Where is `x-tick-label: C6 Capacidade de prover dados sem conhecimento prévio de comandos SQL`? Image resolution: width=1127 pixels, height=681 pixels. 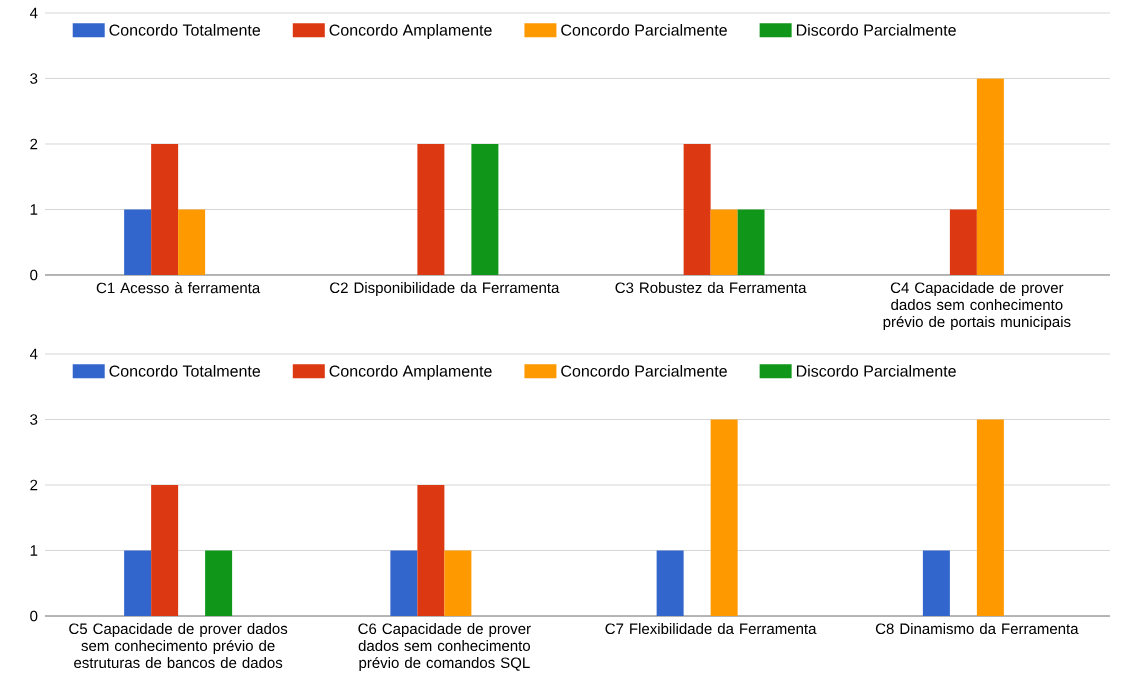
x-tick-label: C6 Capacidade de prover dados sem conhecimento prévio de comandos SQL is located at coordinates (444, 647).